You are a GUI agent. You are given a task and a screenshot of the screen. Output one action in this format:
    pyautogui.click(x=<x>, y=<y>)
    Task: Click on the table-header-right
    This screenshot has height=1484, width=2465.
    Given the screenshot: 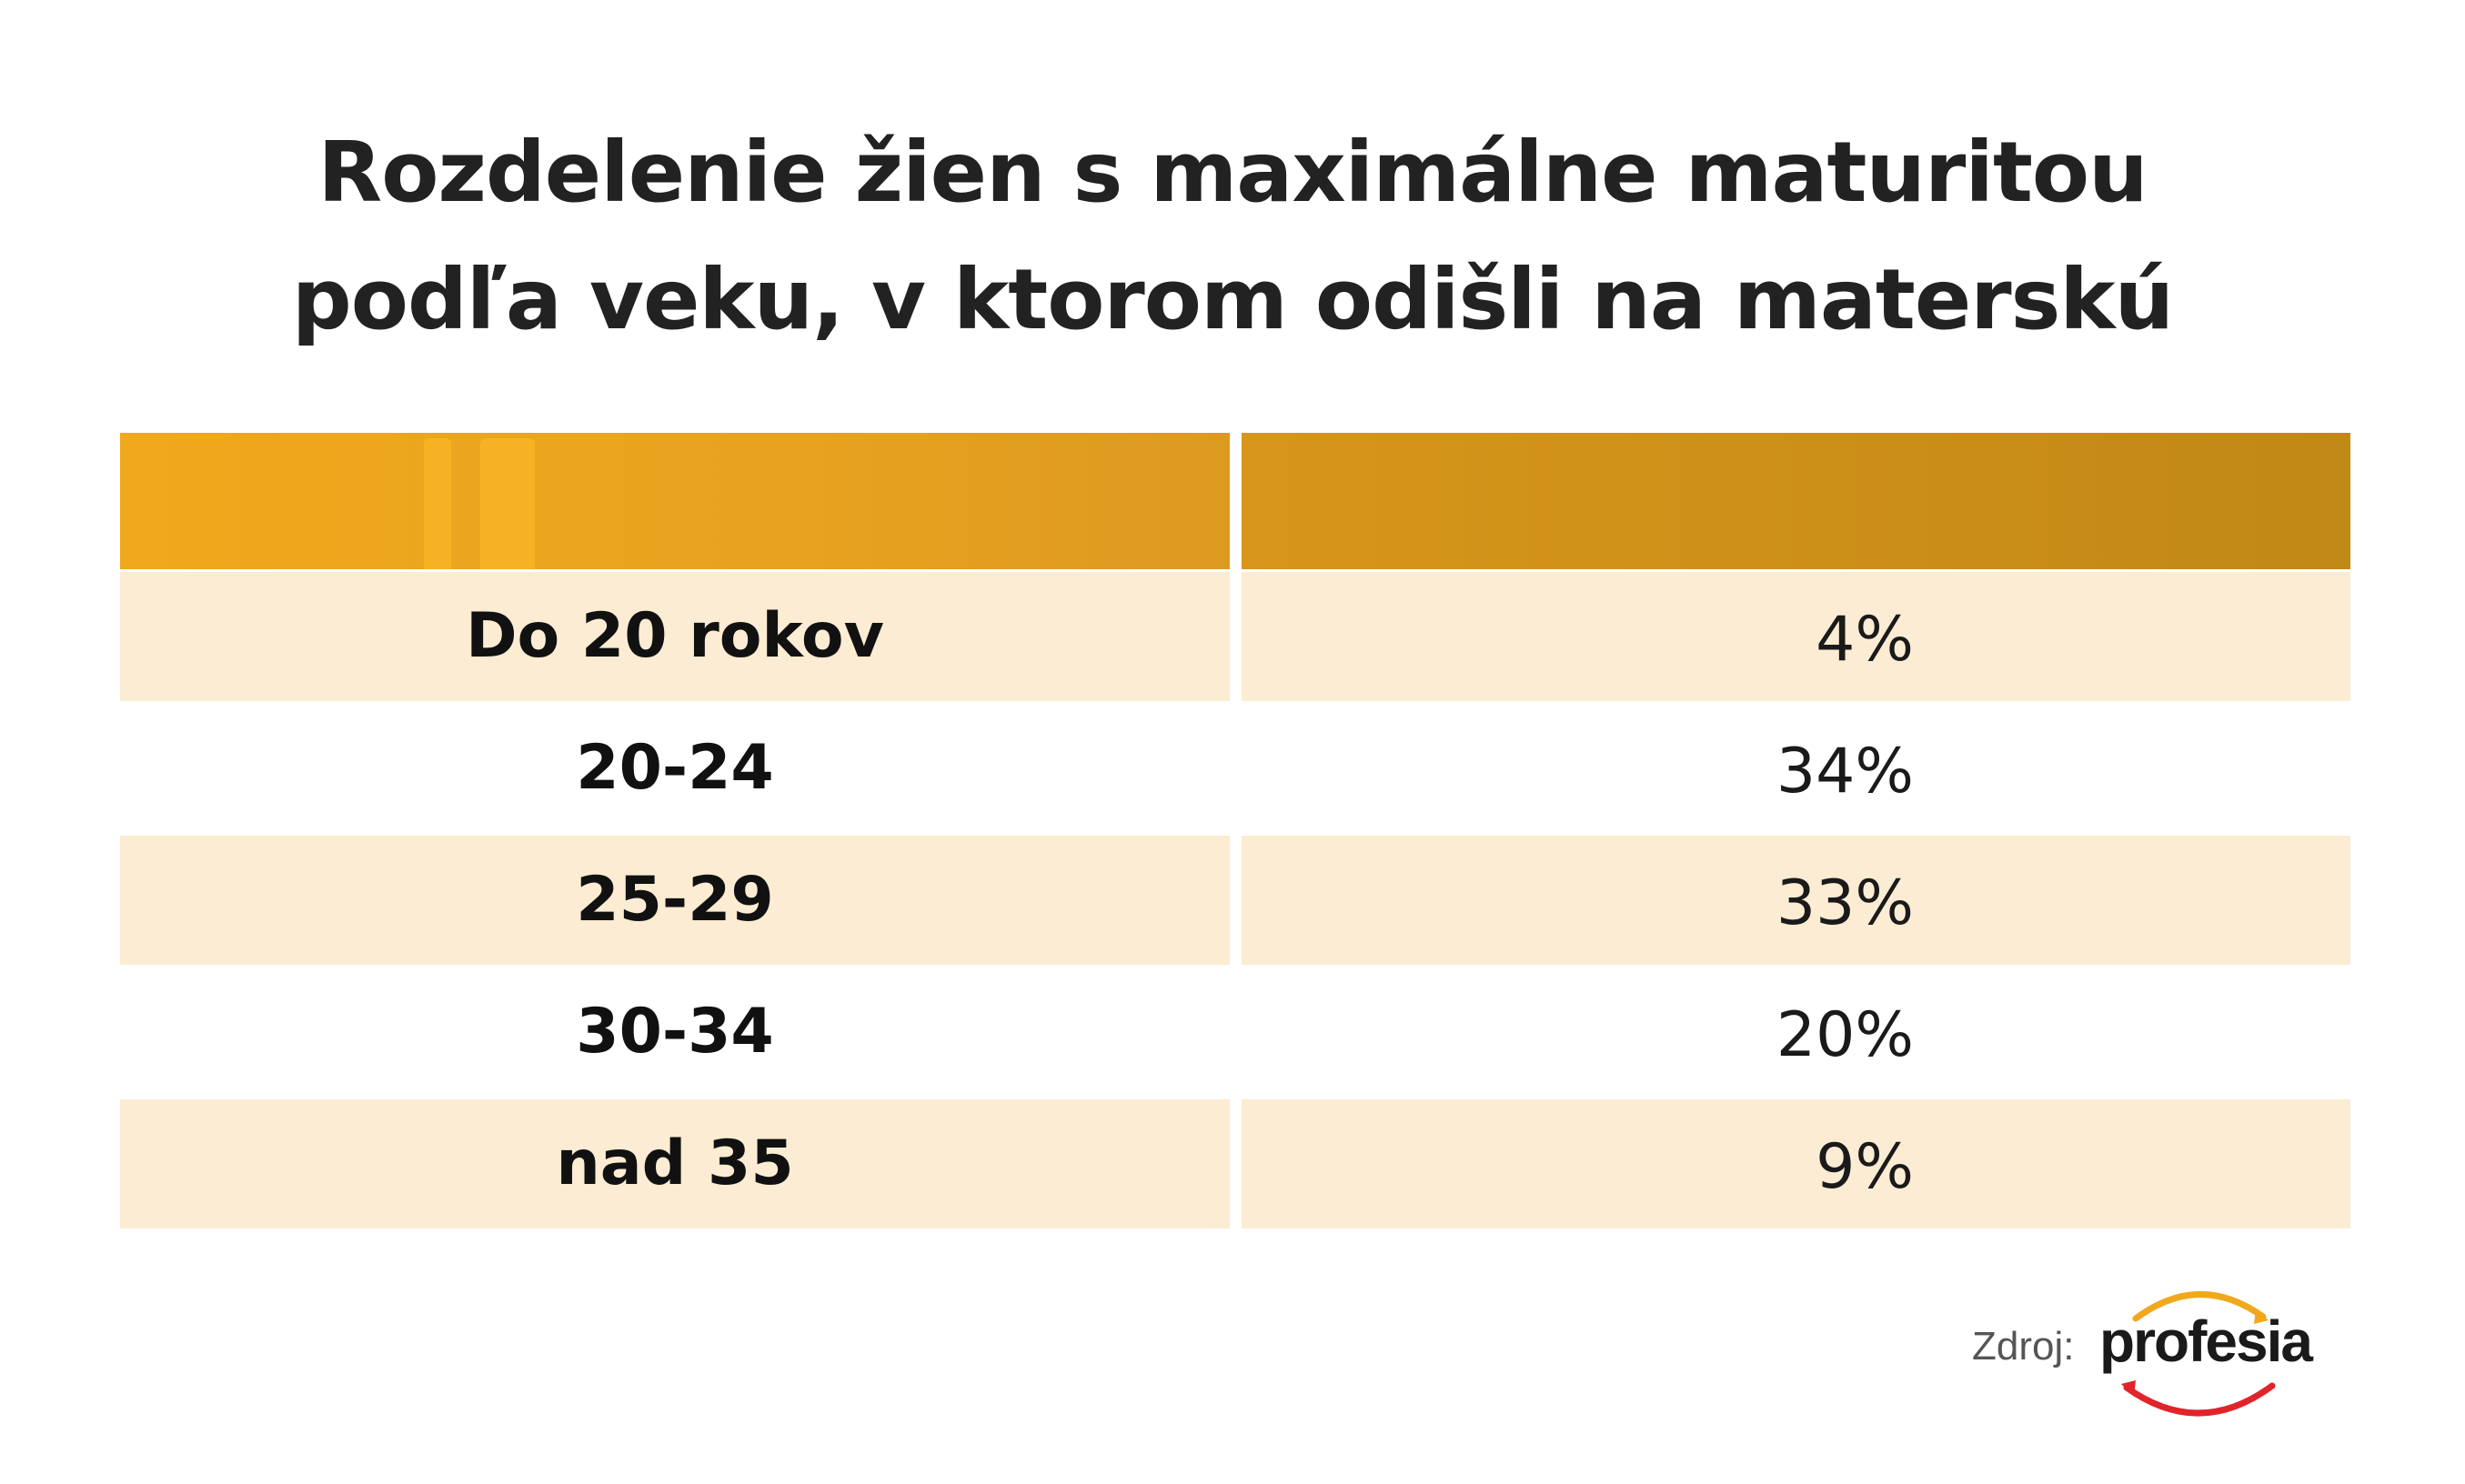 What is the action you would take?
    pyautogui.click(x=1796, y=501)
    